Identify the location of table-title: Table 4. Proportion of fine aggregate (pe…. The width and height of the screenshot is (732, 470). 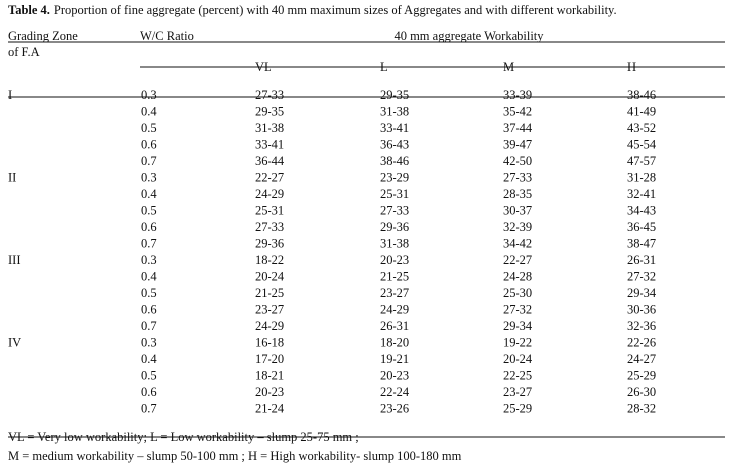
(312, 10).